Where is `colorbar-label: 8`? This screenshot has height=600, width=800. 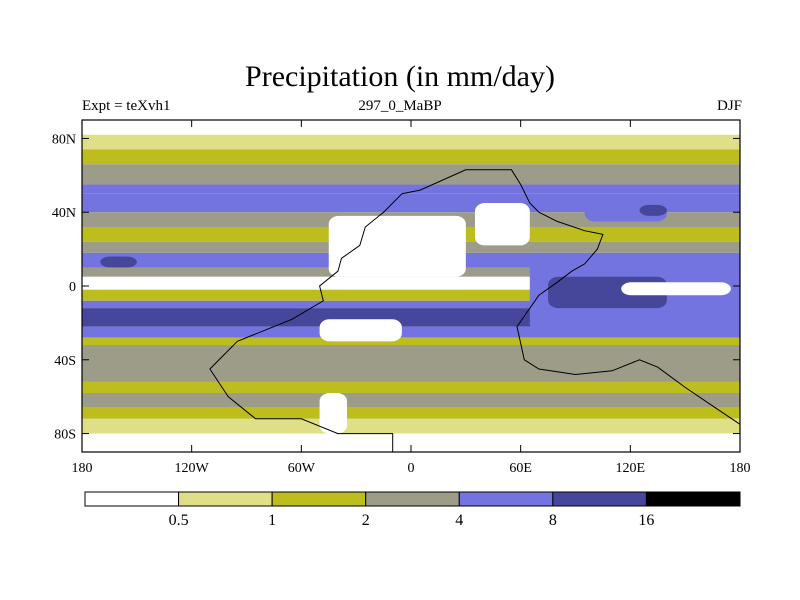 colorbar-label: 8 is located at coordinates (553, 520).